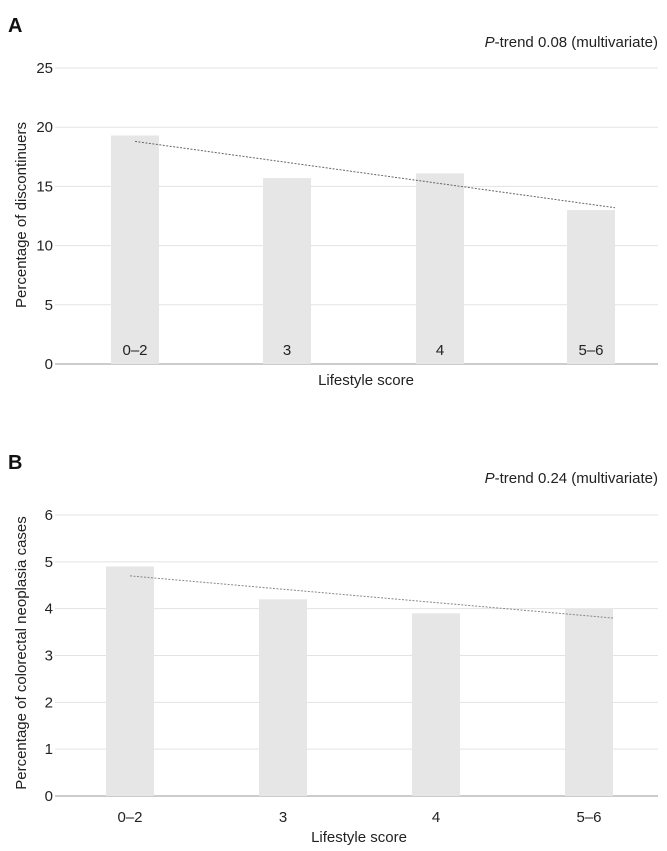  What do you see at coordinates (283, 817) in the screenshot?
I see `panel-b-x-tick-label: 3` at bounding box center [283, 817].